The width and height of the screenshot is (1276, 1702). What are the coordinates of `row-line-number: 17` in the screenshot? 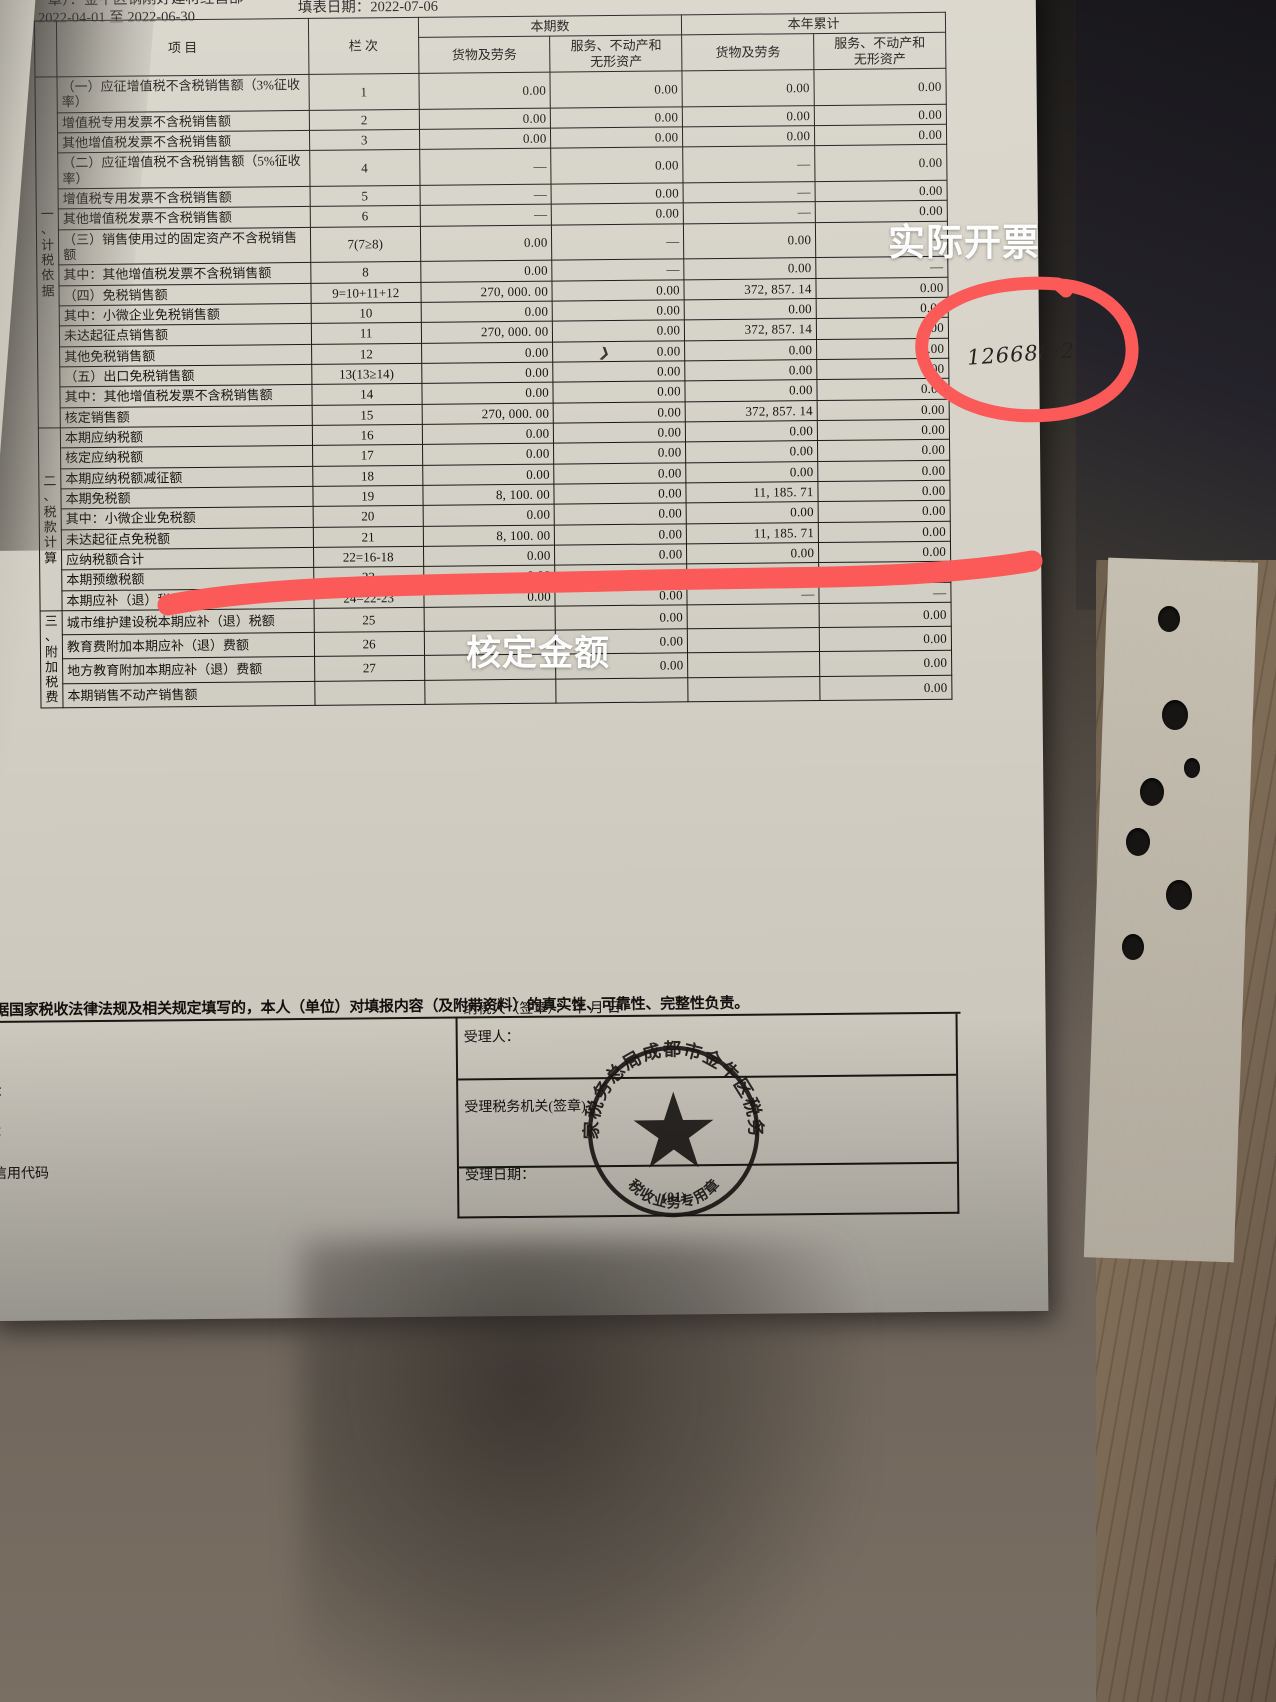 It's located at (367, 455).